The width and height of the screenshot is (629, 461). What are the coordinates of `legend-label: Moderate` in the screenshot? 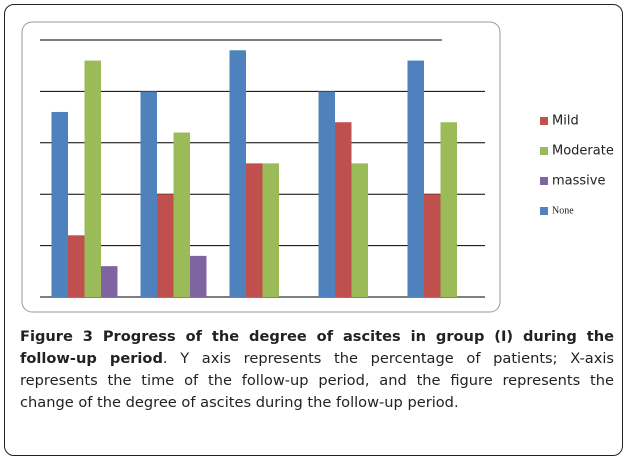 It's located at (583, 151).